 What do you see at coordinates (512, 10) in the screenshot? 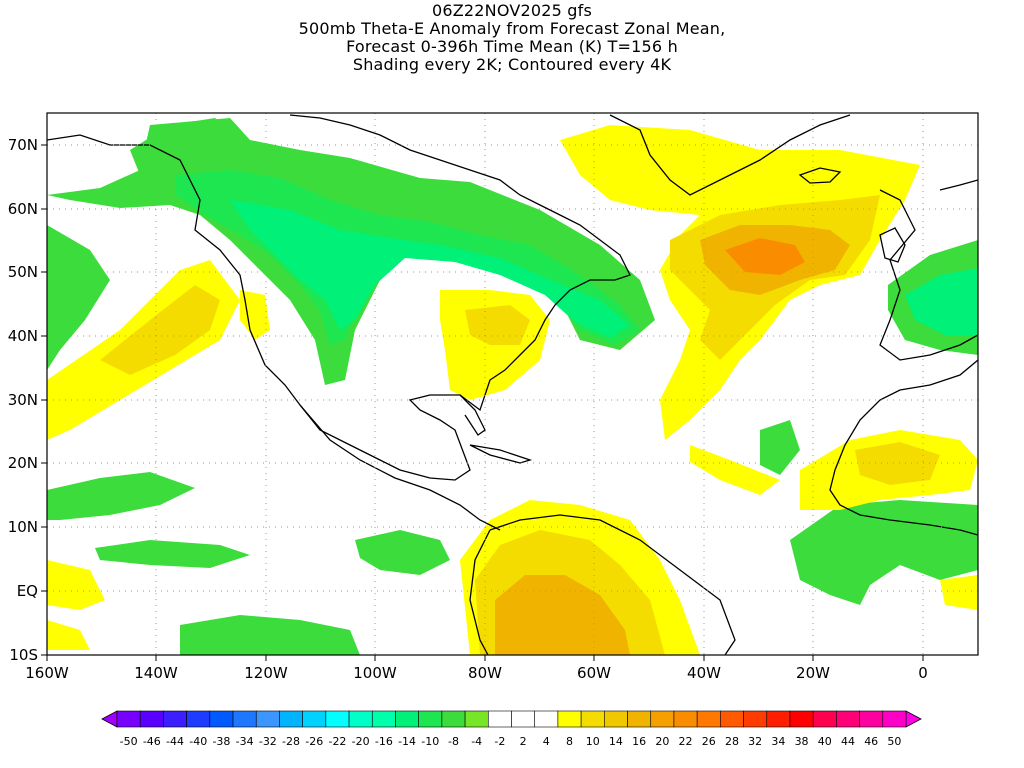
I see `title-line-1: 06Z22NOV2025 gfs` at bounding box center [512, 10].